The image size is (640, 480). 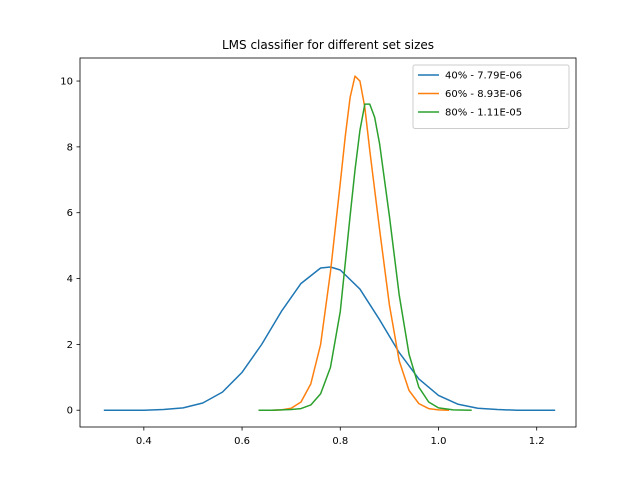 I want to click on y-tick-label: 10, so click(x=66, y=82).